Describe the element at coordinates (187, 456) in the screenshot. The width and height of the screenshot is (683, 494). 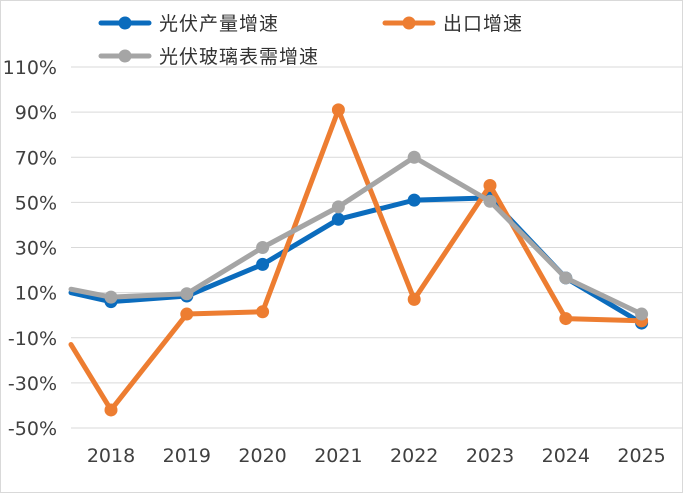
I see `x-tick-label: 2019` at that location.